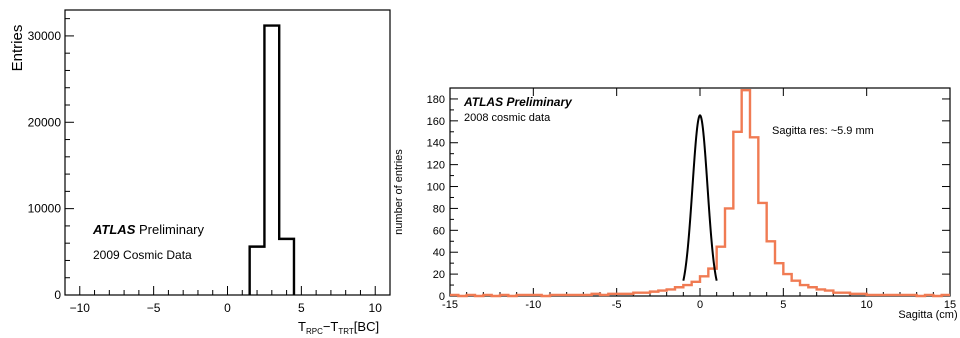 This screenshot has width=960, height=338. I want to click on right-x-tick-label: 5, so click(783, 305).